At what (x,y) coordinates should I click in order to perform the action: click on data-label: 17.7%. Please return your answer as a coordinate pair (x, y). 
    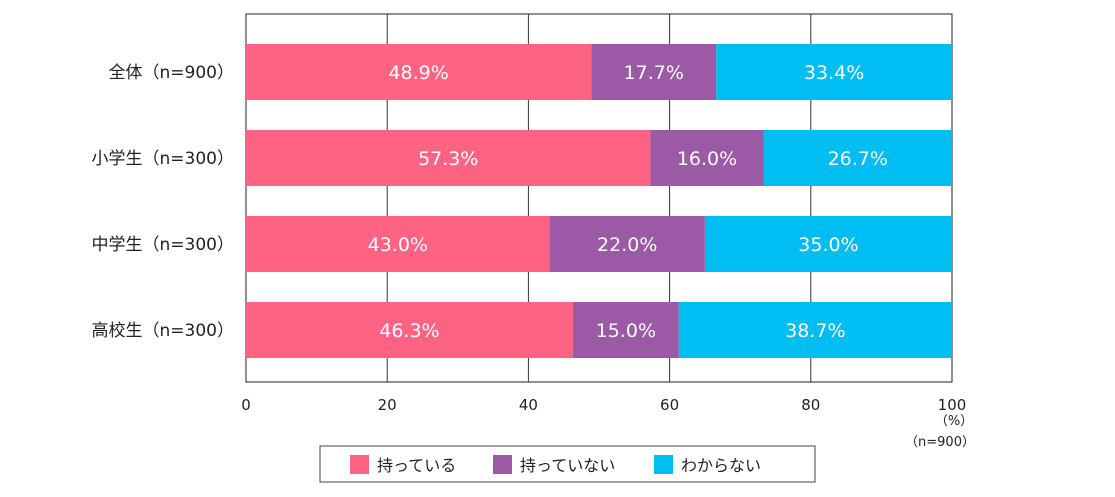
    Looking at the image, I should click on (654, 73).